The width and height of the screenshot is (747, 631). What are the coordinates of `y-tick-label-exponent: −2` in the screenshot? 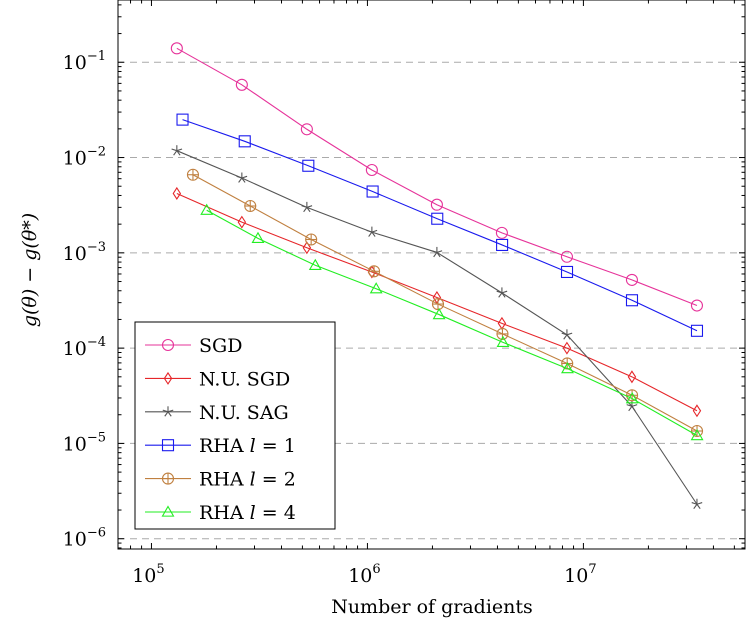 It's located at (96, 152).